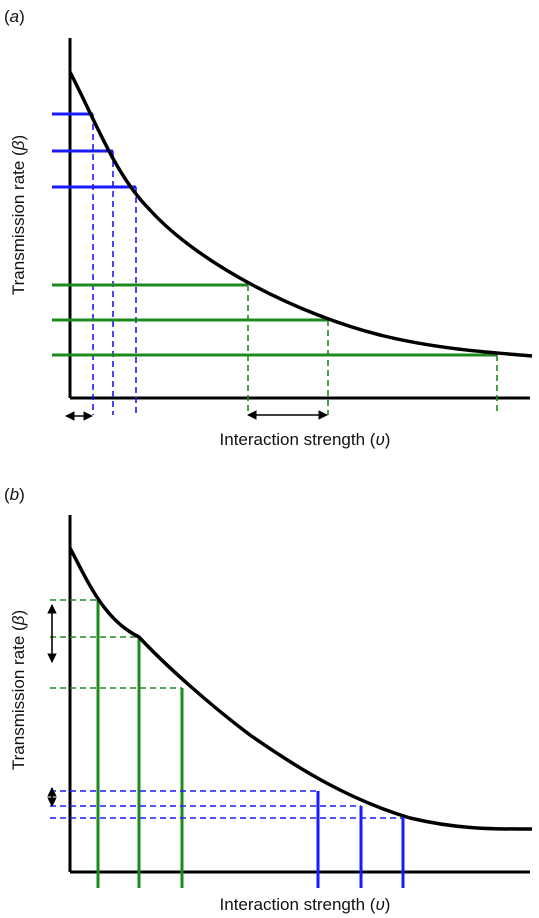 The width and height of the screenshot is (539, 918). Describe the element at coordinates (305, 439) in the screenshot. I see `panel-a-xlabel: Interaction strength (υ)` at that location.